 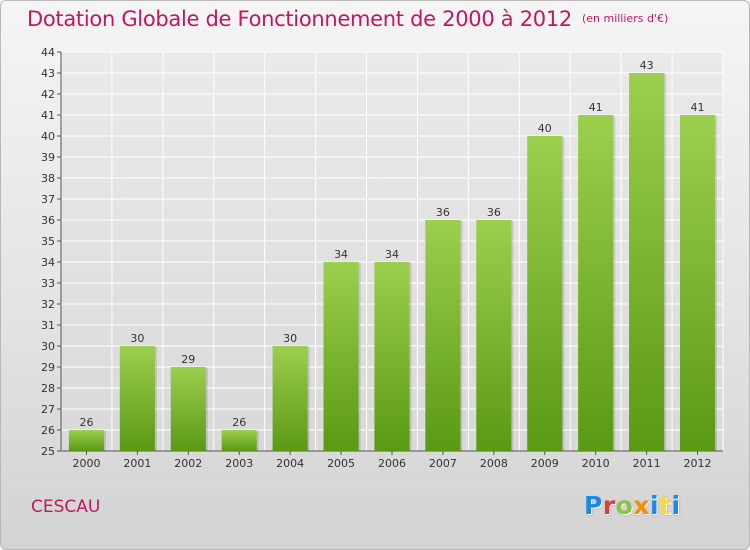 What do you see at coordinates (593, 505) in the screenshot?
I see `logo-letter: P` at bounding box center [593, 505].